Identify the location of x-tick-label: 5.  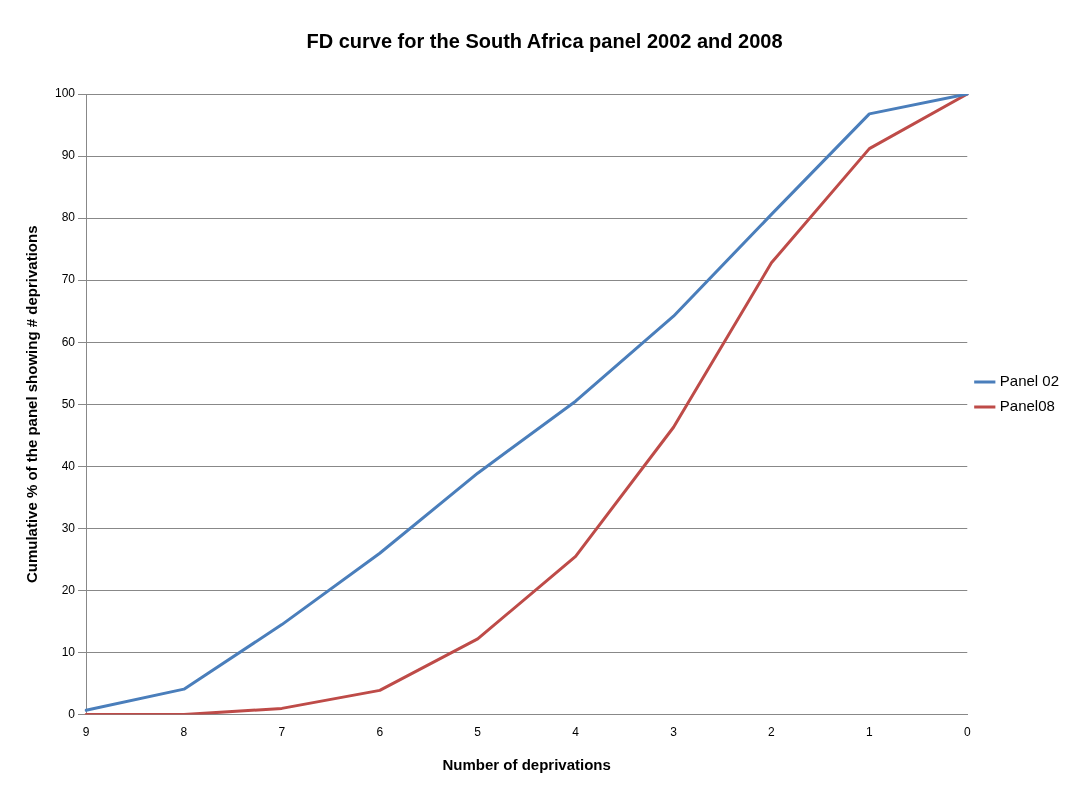
(478, 732).